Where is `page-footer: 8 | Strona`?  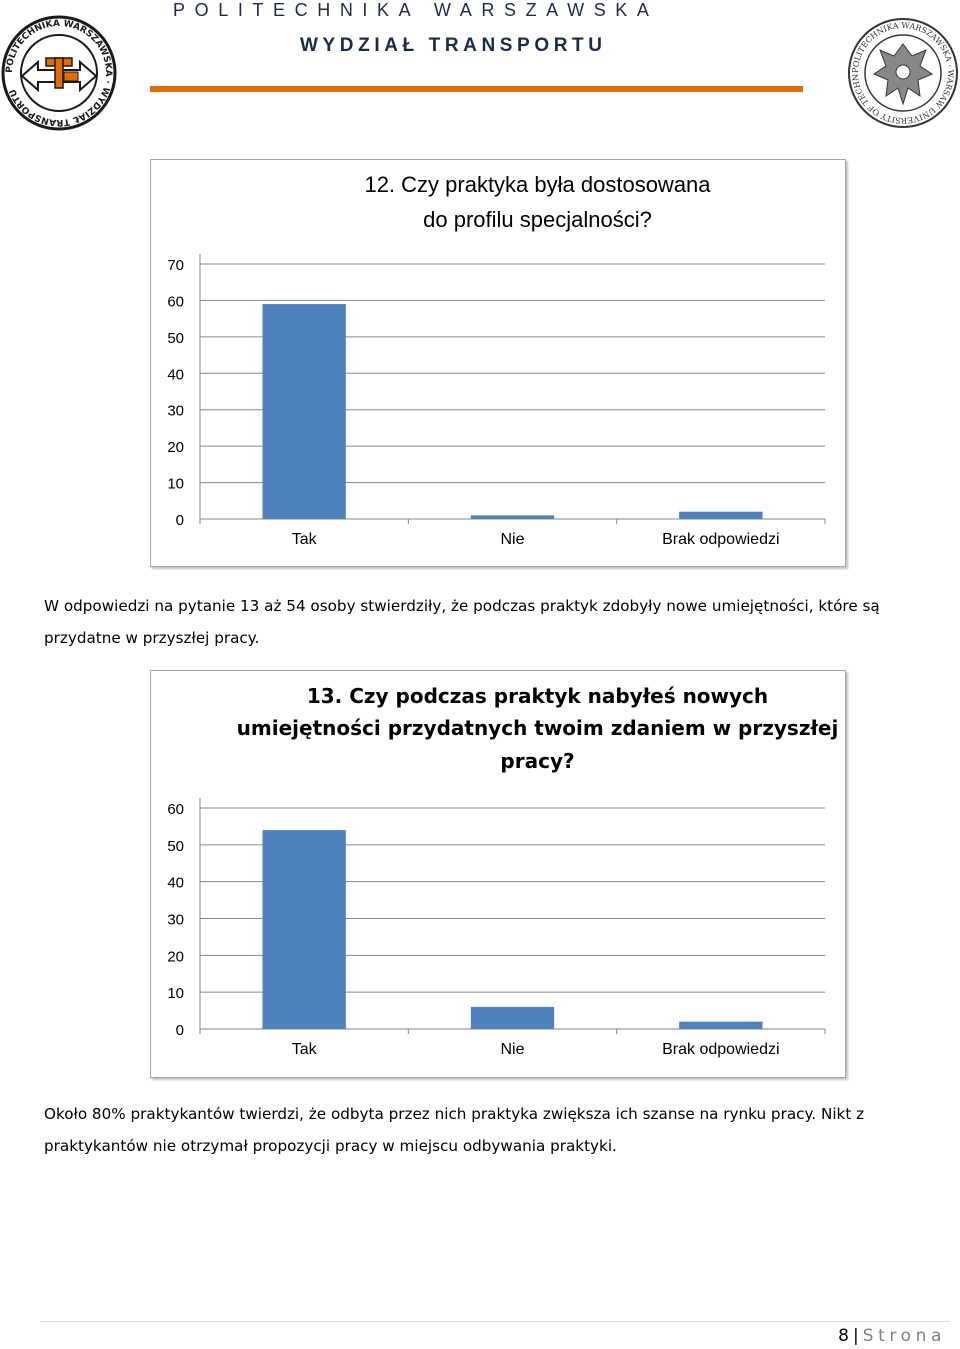
page-footer: 8 | Strona is located at coordinates (892, 1336).